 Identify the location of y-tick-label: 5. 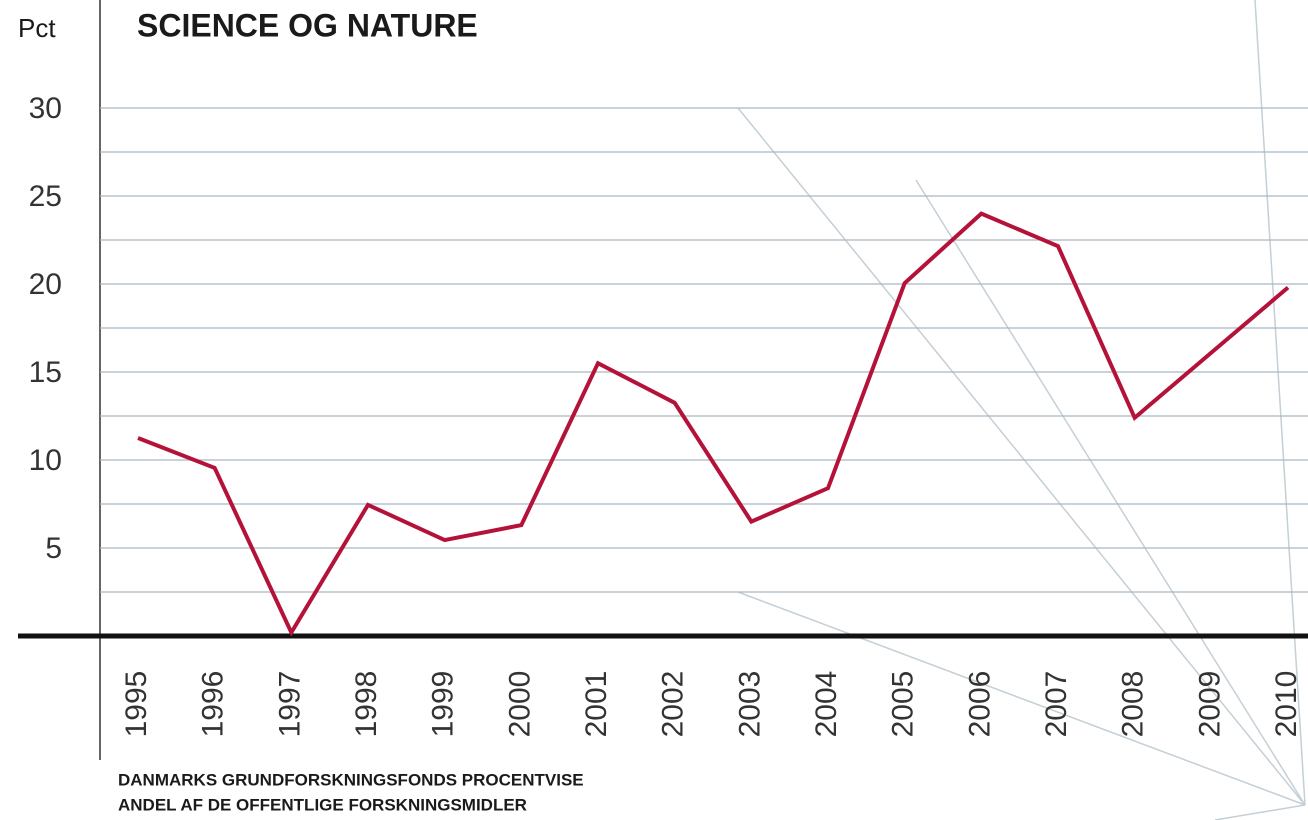
(53, 548).